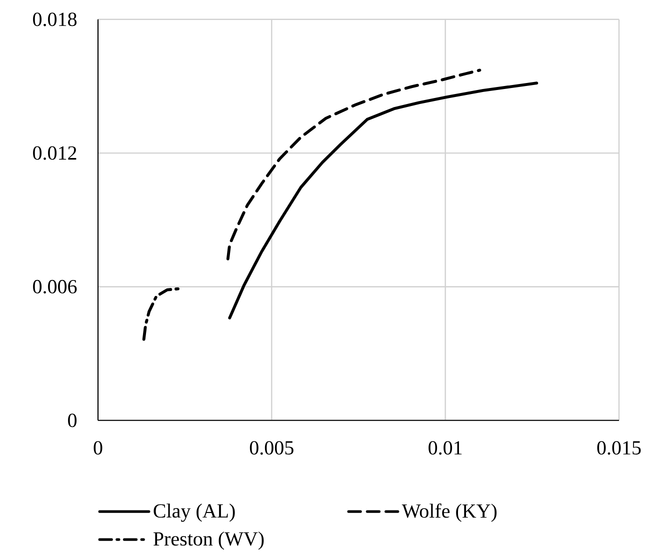 The image size is (662, 555). What do you see at coordinates (619, 448) in the screenshot?
I see `x-tick-label: 0.015` at bounding box center [619, 448].